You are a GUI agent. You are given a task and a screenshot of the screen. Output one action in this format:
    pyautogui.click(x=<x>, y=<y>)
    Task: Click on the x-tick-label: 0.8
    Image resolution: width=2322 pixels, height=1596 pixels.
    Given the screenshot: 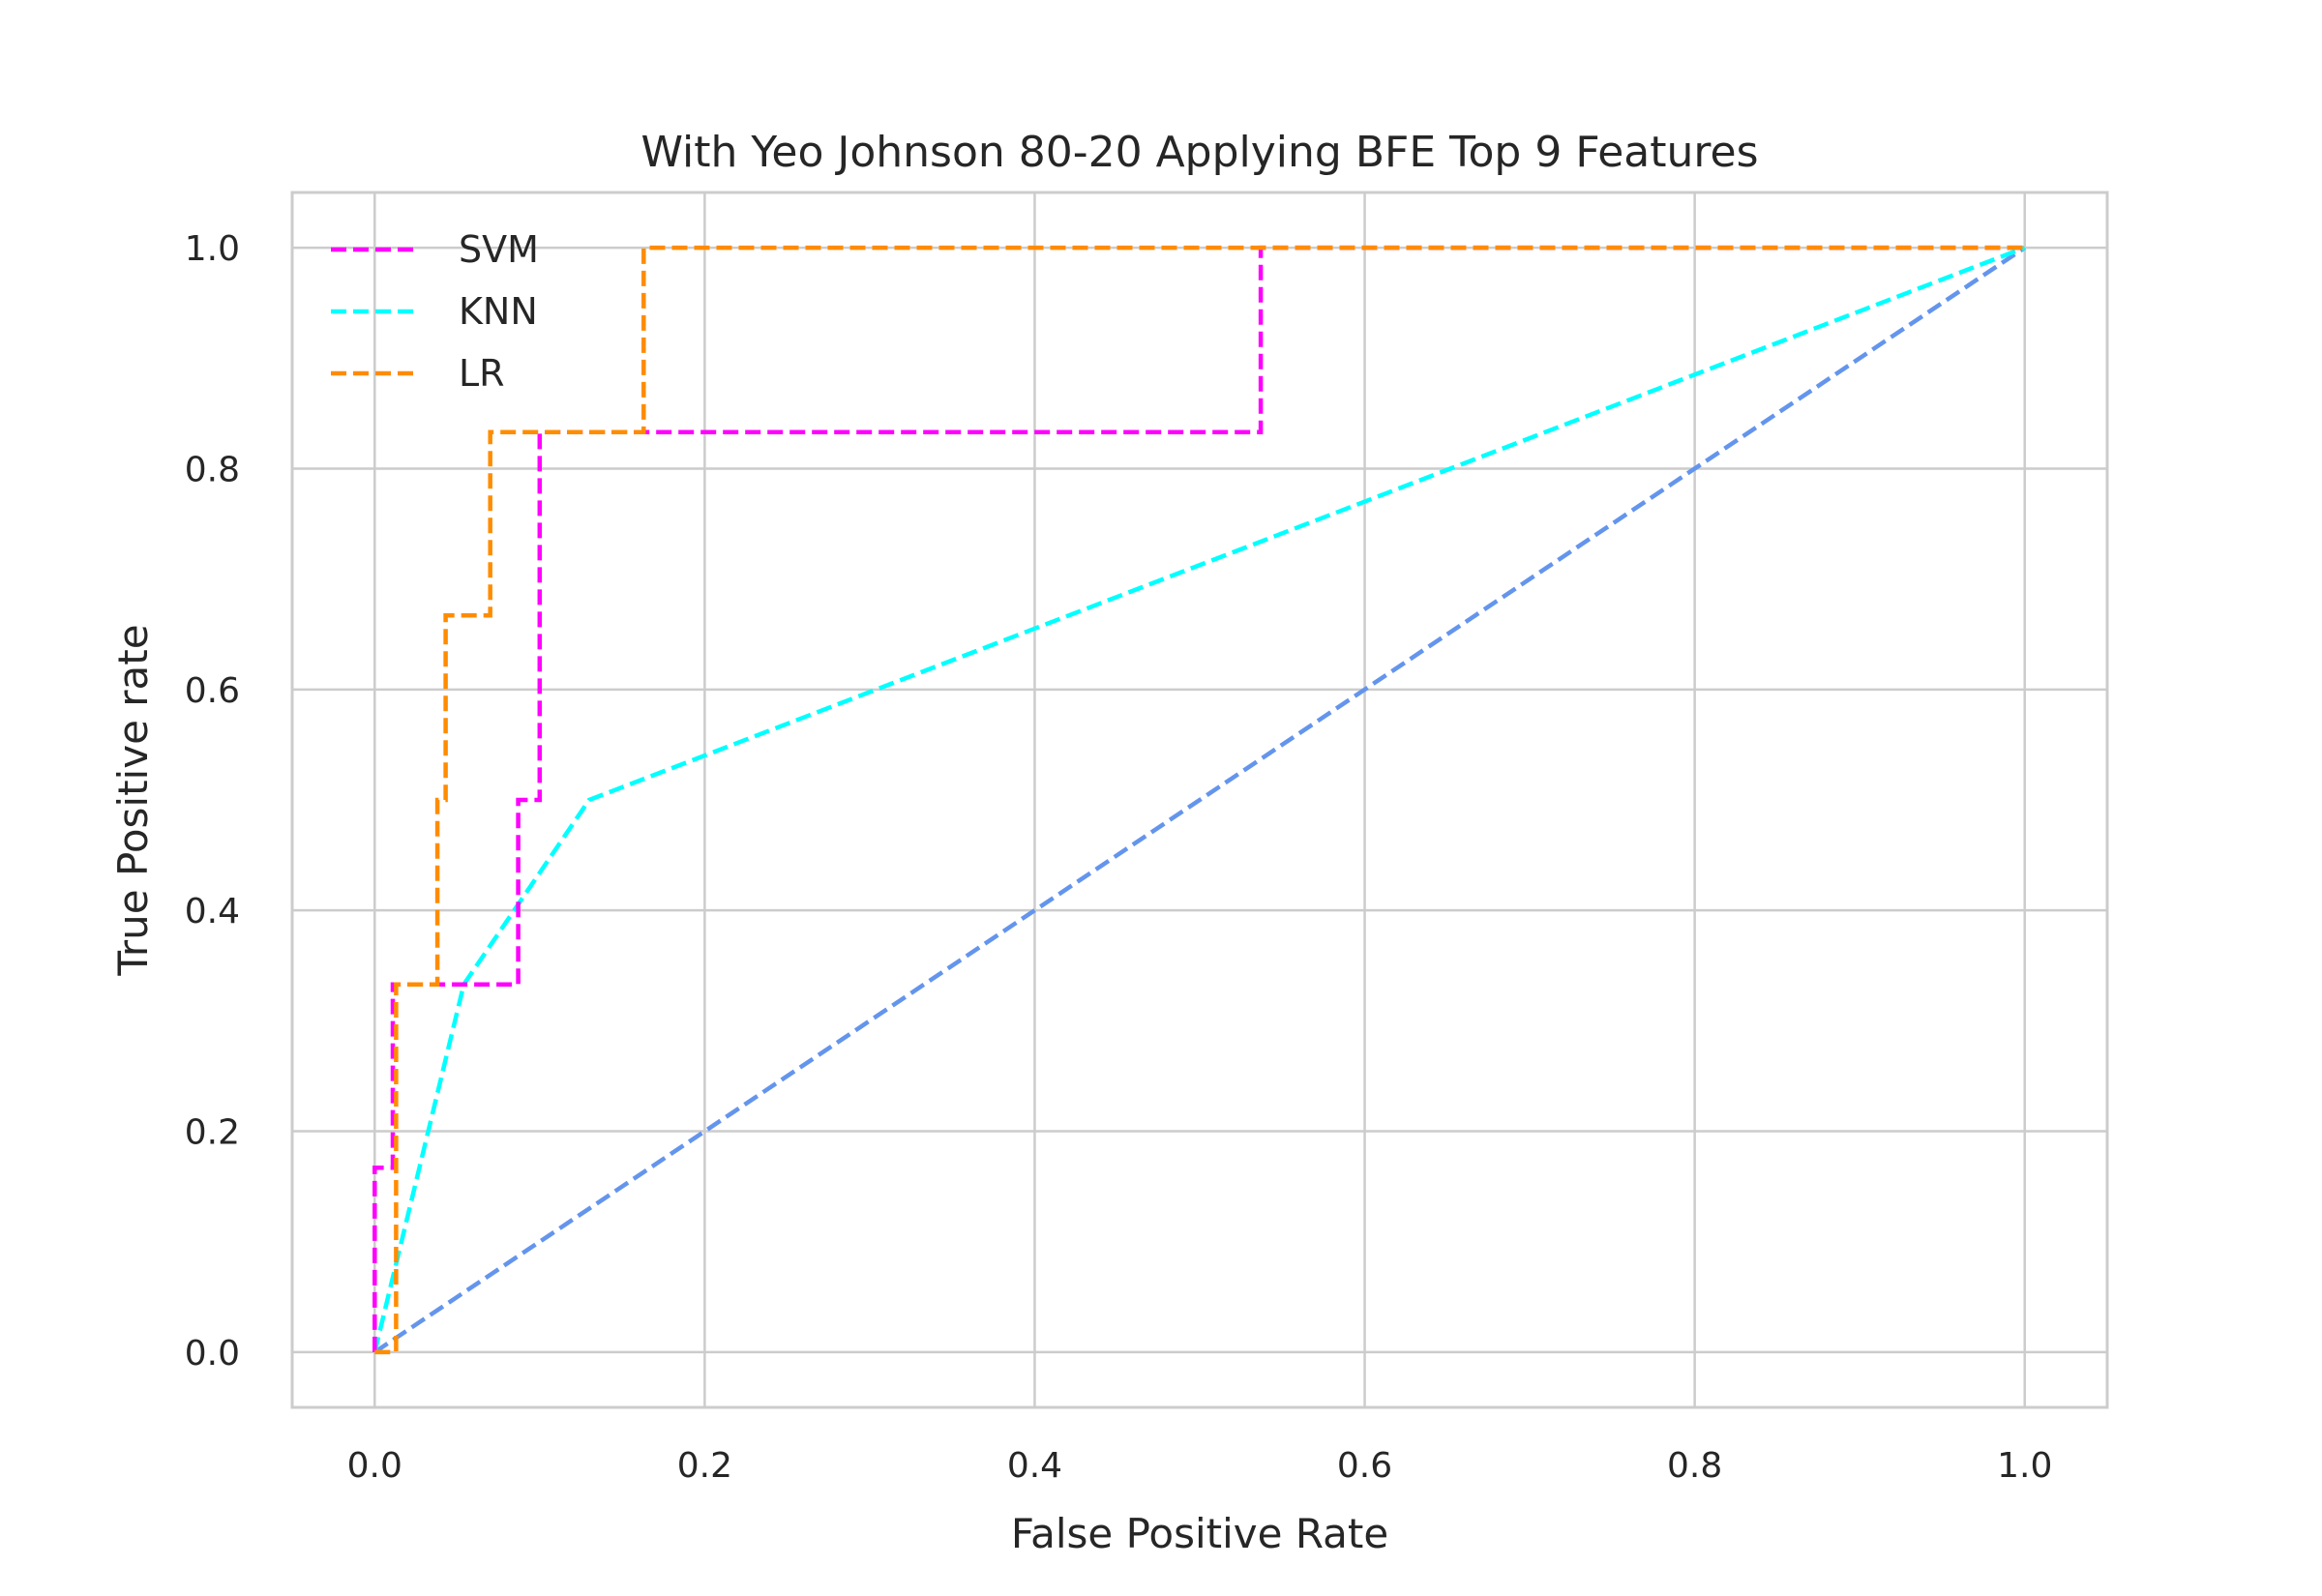 What is the action you would take?
    pyautogui.click(x=1694, y=1466)
    